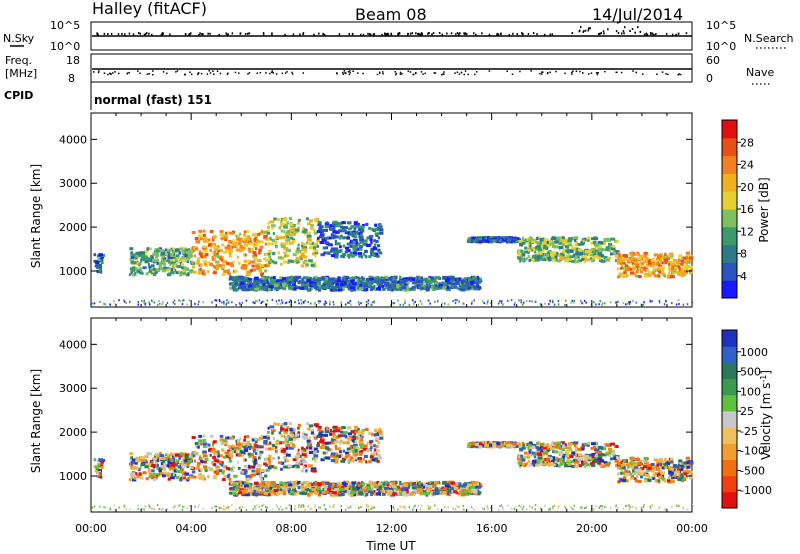 The image size is (800, 554). I want to click on colorbar-swatch, so click(729, 271).